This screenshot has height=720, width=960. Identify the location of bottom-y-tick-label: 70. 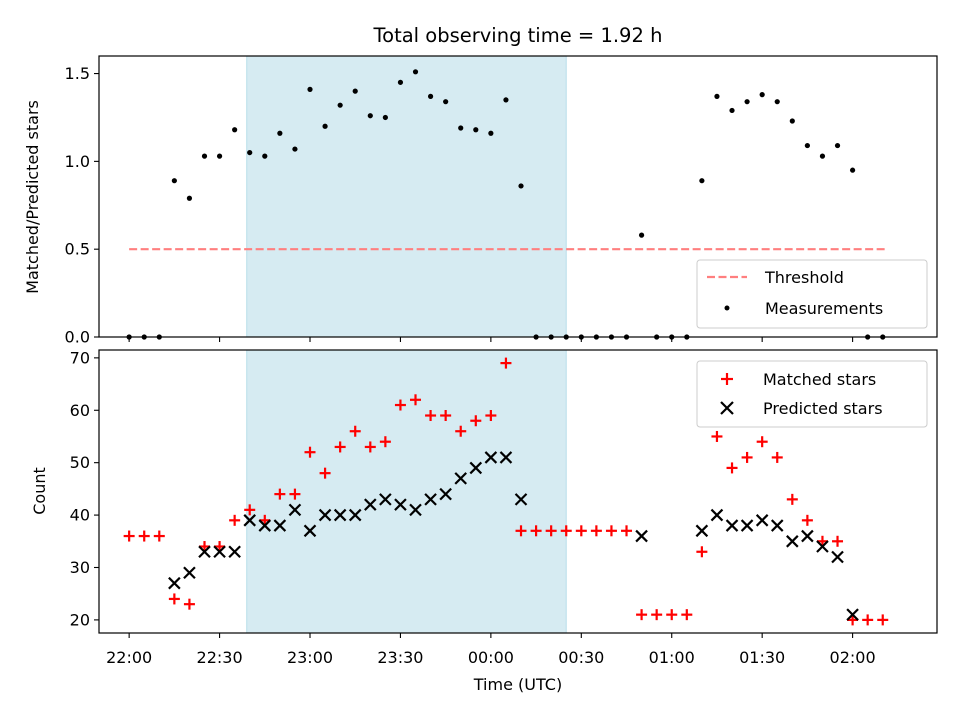
(80, 357).